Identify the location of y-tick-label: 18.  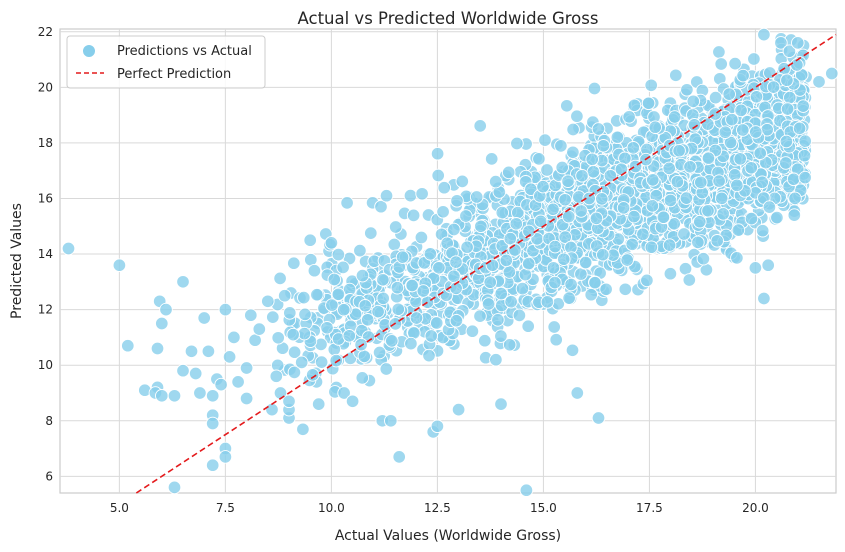
(45, 143).